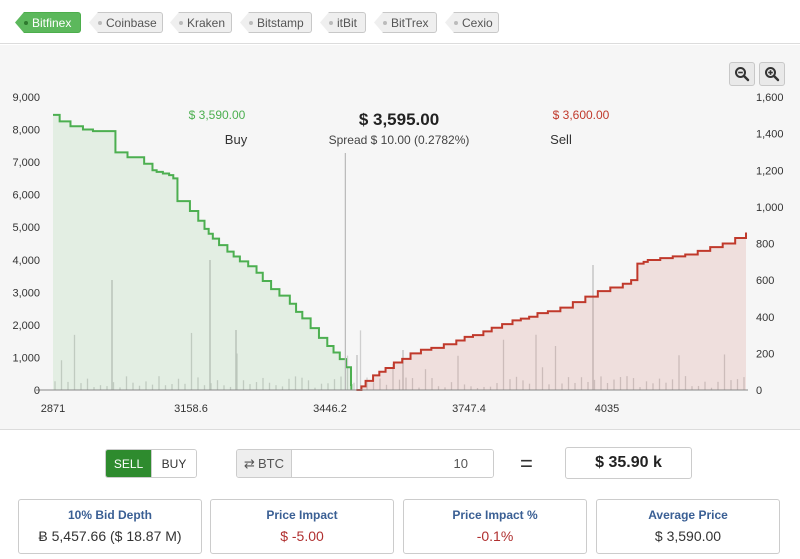  I want to click on y-right-tick-label: 200, so click(765, 354).